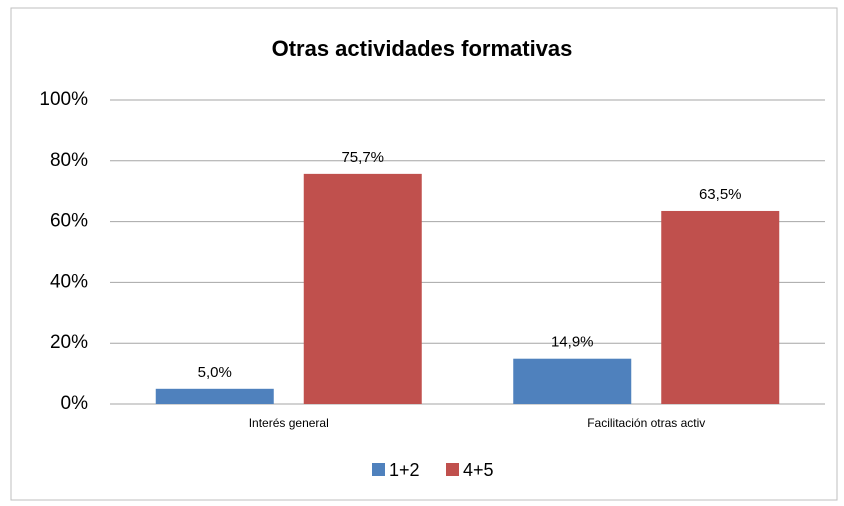  What do you see at coordinates (646, 423) in the screenshot?
I see `x-tick-label: Facilitación otras activ` at bounding box center [646, 423].